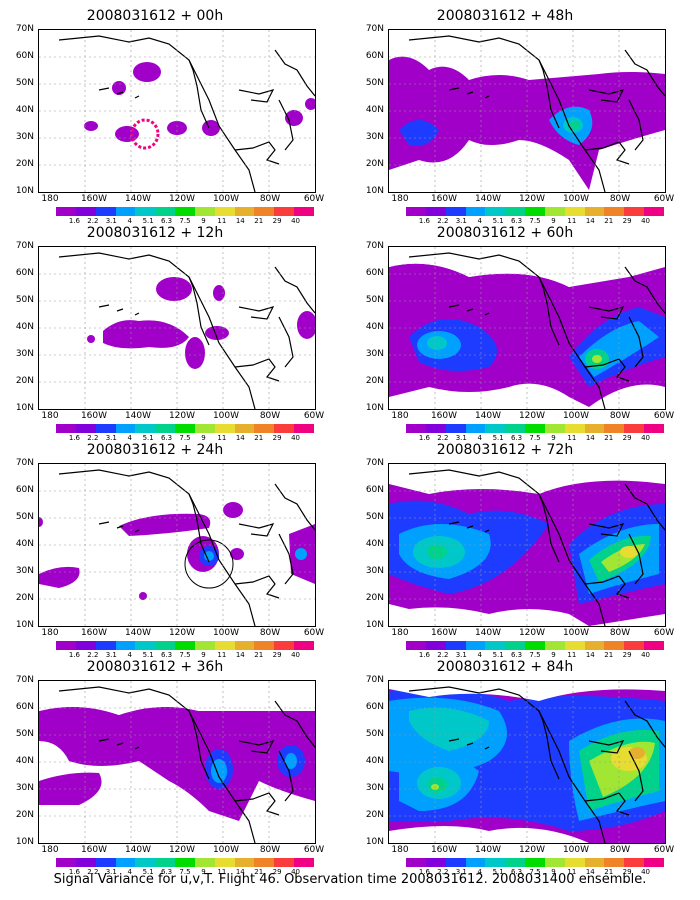  Describe the element at coordinates (590, 655) in the screenshot. I see `colorbar-label: 14` at that location.